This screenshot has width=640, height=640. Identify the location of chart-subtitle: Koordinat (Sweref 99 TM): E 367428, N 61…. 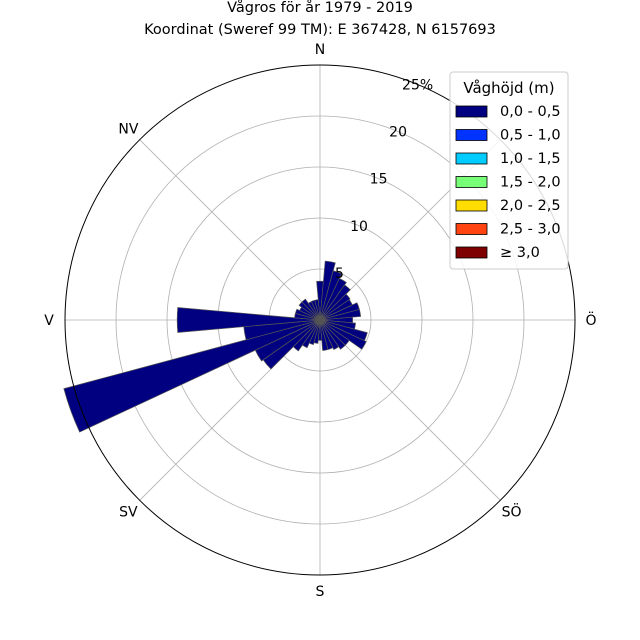
(320, 30).